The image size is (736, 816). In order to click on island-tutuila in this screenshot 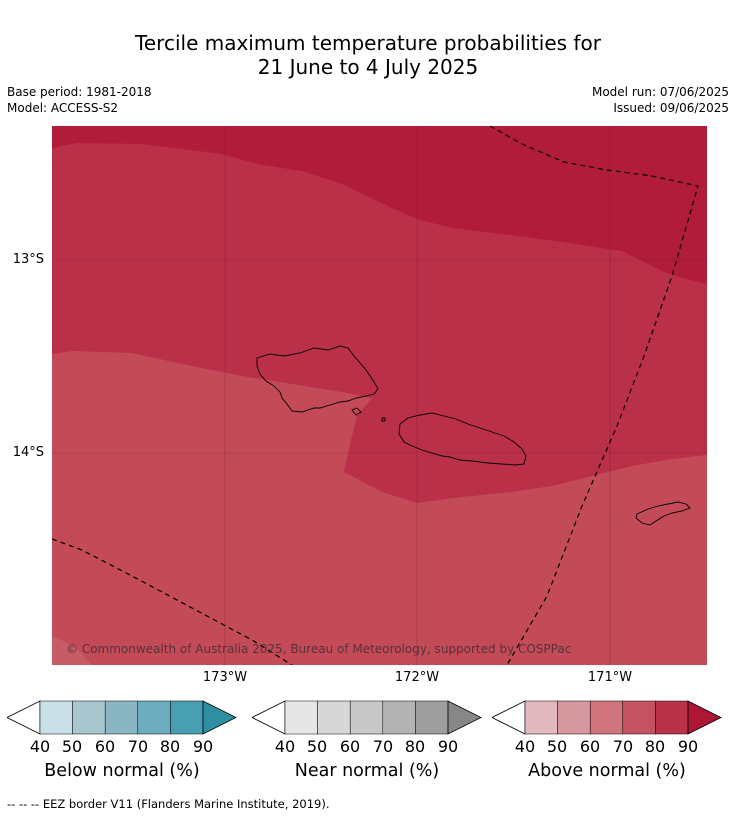, I will do `click(663, 513)`.